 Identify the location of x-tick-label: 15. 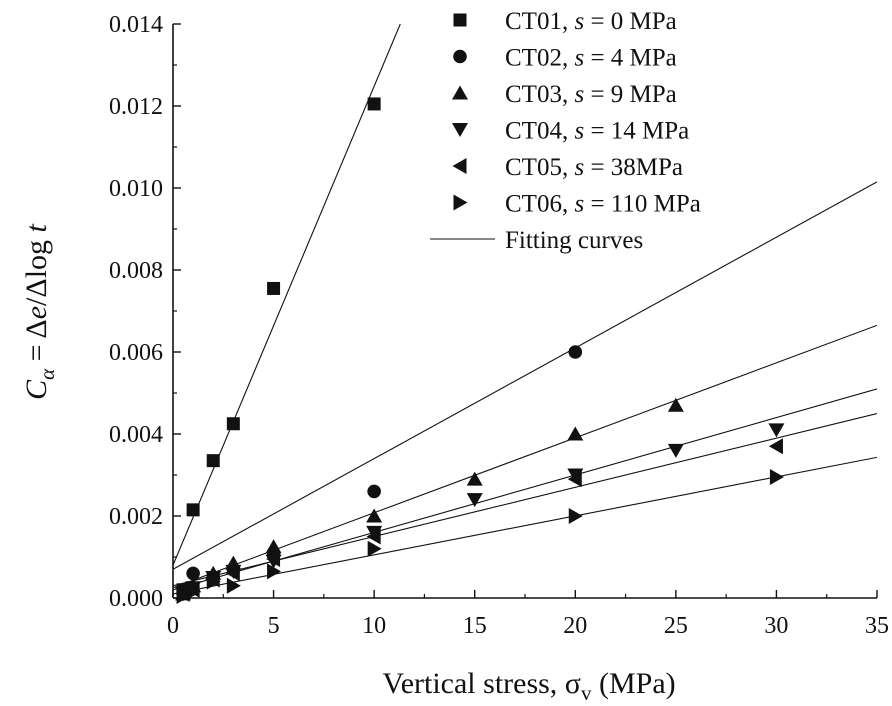
(475, 626).